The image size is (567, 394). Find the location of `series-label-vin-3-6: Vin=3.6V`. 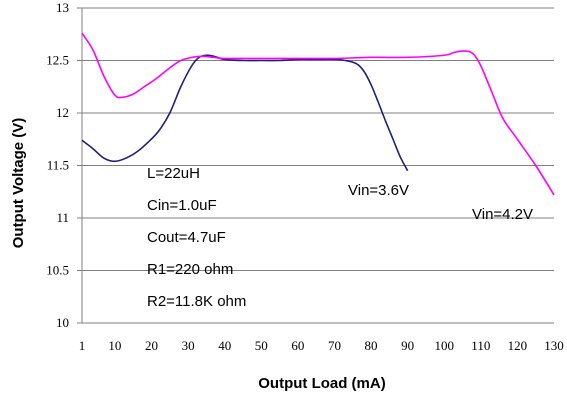

series-label-vin-3-6: Vin=3.6V is located at coordinates (378, 190).